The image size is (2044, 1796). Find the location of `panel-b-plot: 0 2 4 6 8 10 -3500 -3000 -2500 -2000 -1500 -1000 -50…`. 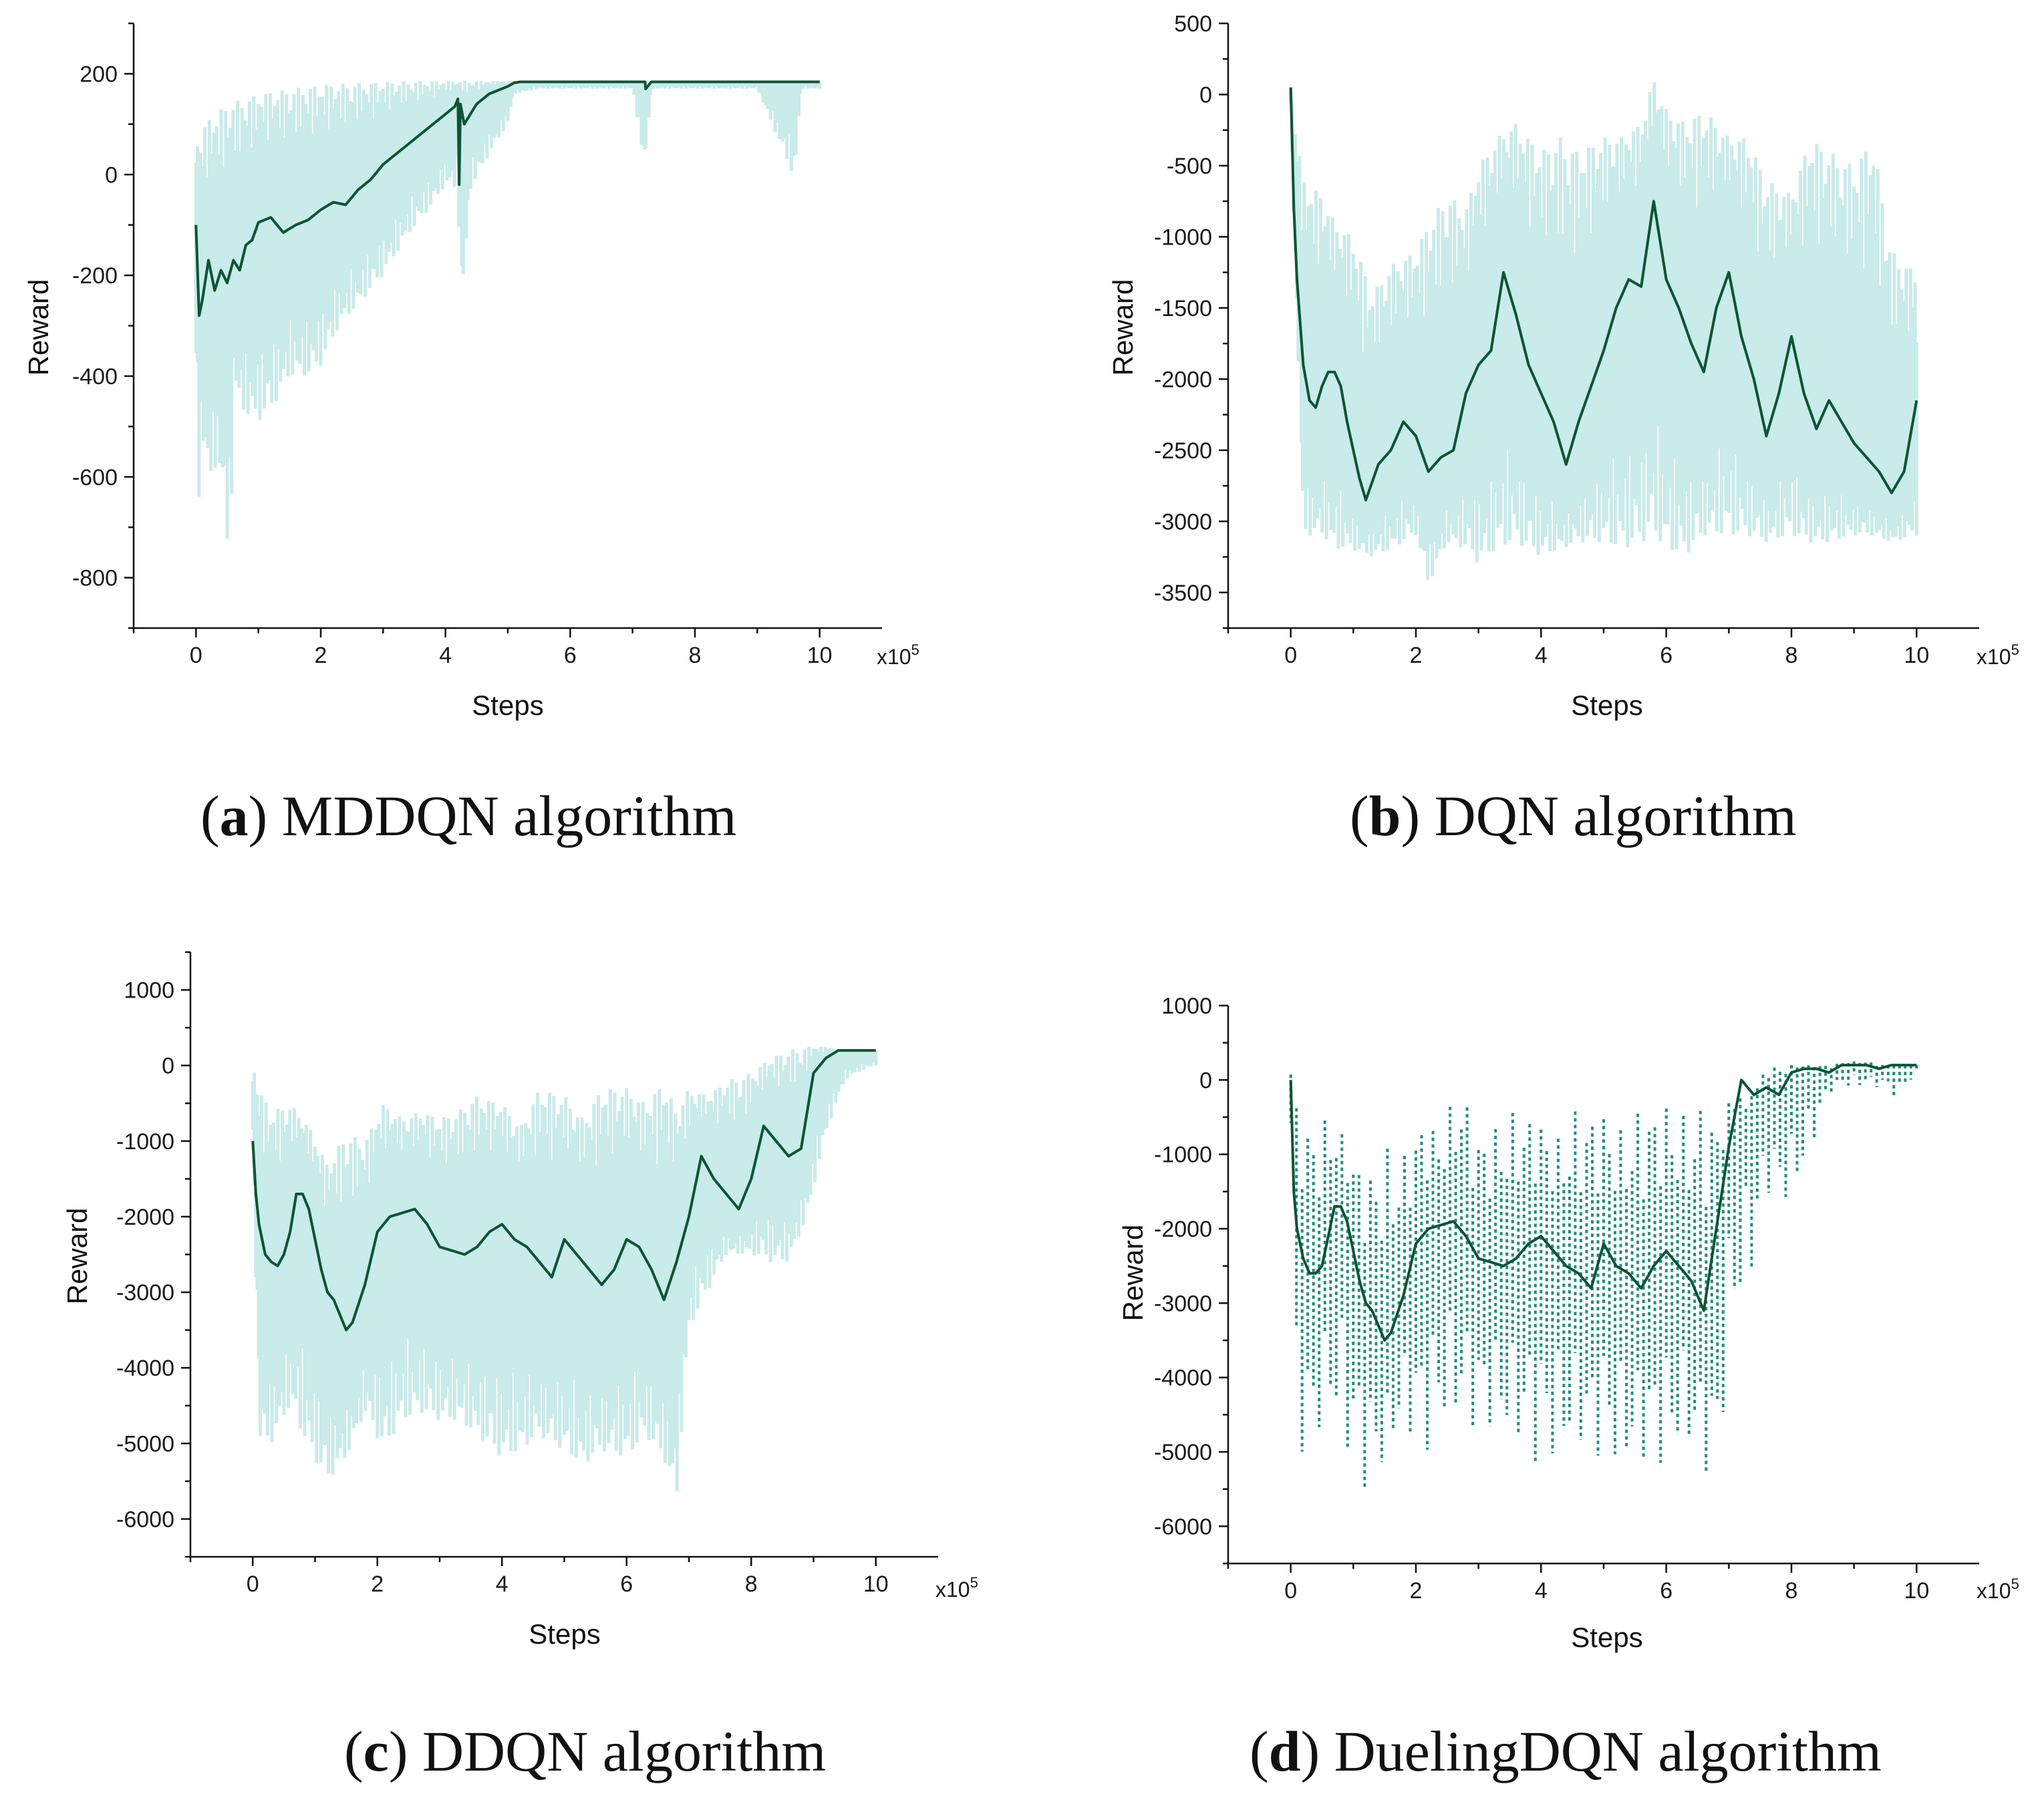

panel-b-plot: 0 2 4 6 8 10 -3500 -3000 -2500 -2000 -1500 -1000 -50… is located at coordinates (1566, 339).